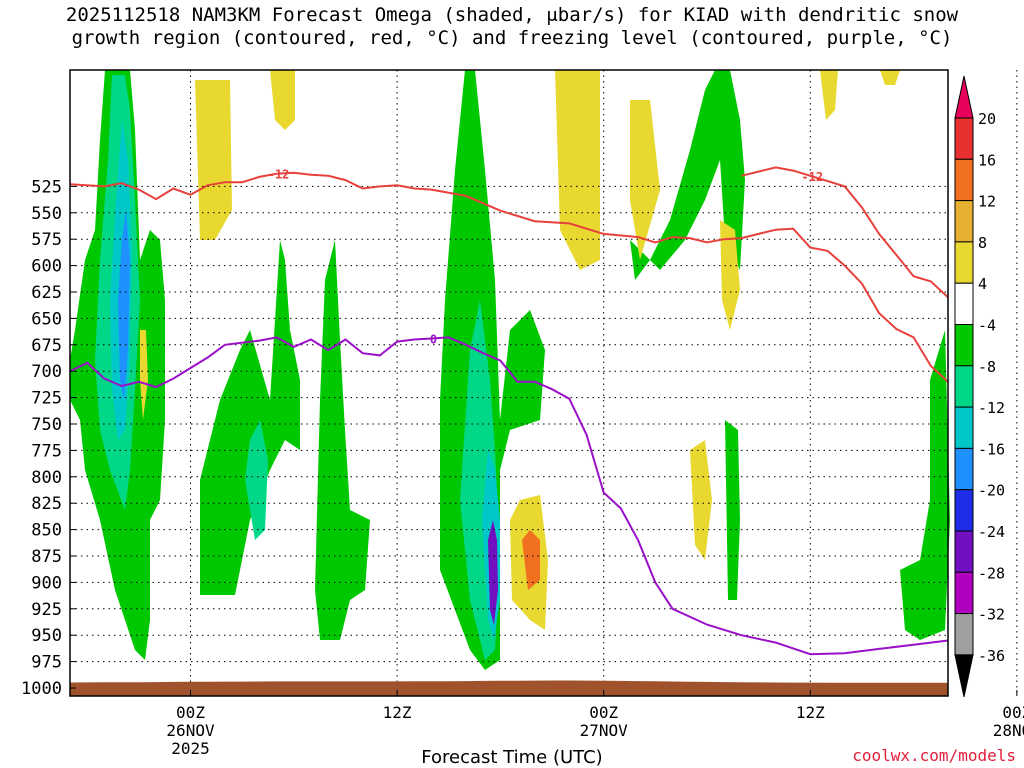 The height and width of the screenshot is (768, 1024). Describe the element at coordinates (46, 451) in the screenshot. I see `y-tick-label: 775` at that location.